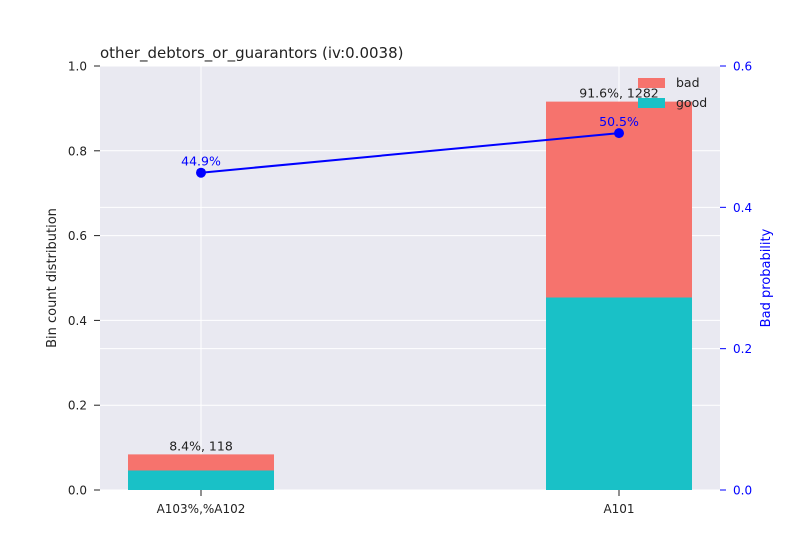  I want to click on y-tick-label: 0.4, so click(77, 321).